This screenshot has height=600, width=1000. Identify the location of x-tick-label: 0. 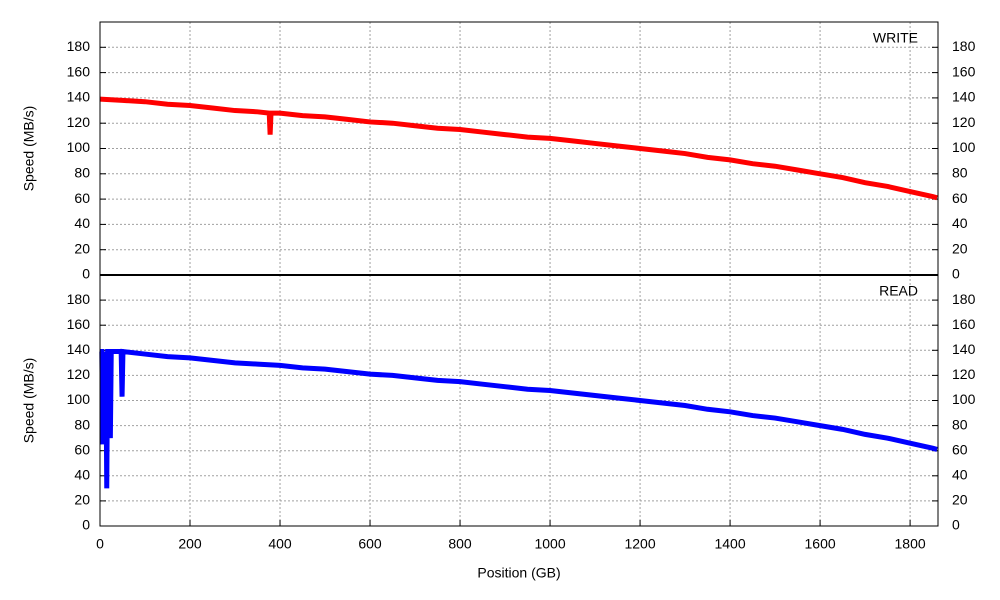
(100, 544).